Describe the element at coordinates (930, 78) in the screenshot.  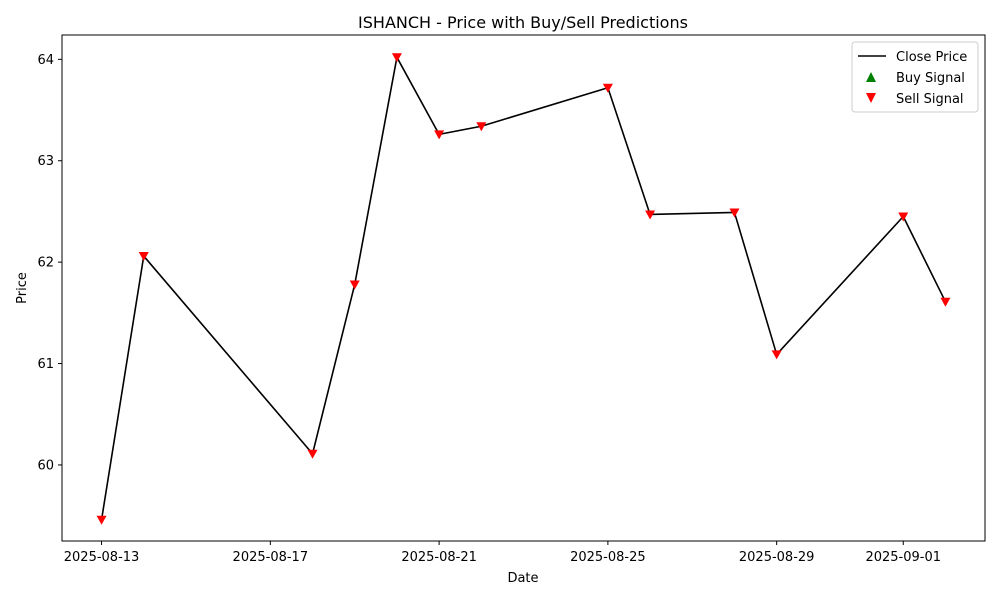
I see `legend-label-buy-signal: Buy Signal` at that location.